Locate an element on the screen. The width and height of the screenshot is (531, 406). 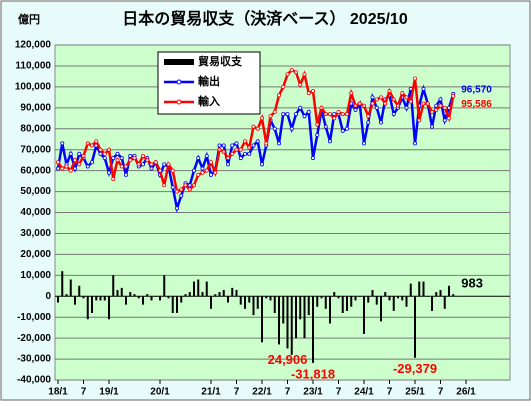
y-tick-label: 60,000 is located at coordinates (35, 170).